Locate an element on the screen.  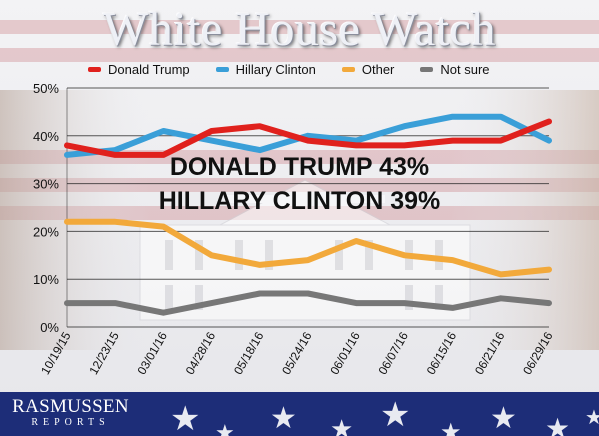
x-tick-label: 03/01/16 is located at coordinates (153, 353).